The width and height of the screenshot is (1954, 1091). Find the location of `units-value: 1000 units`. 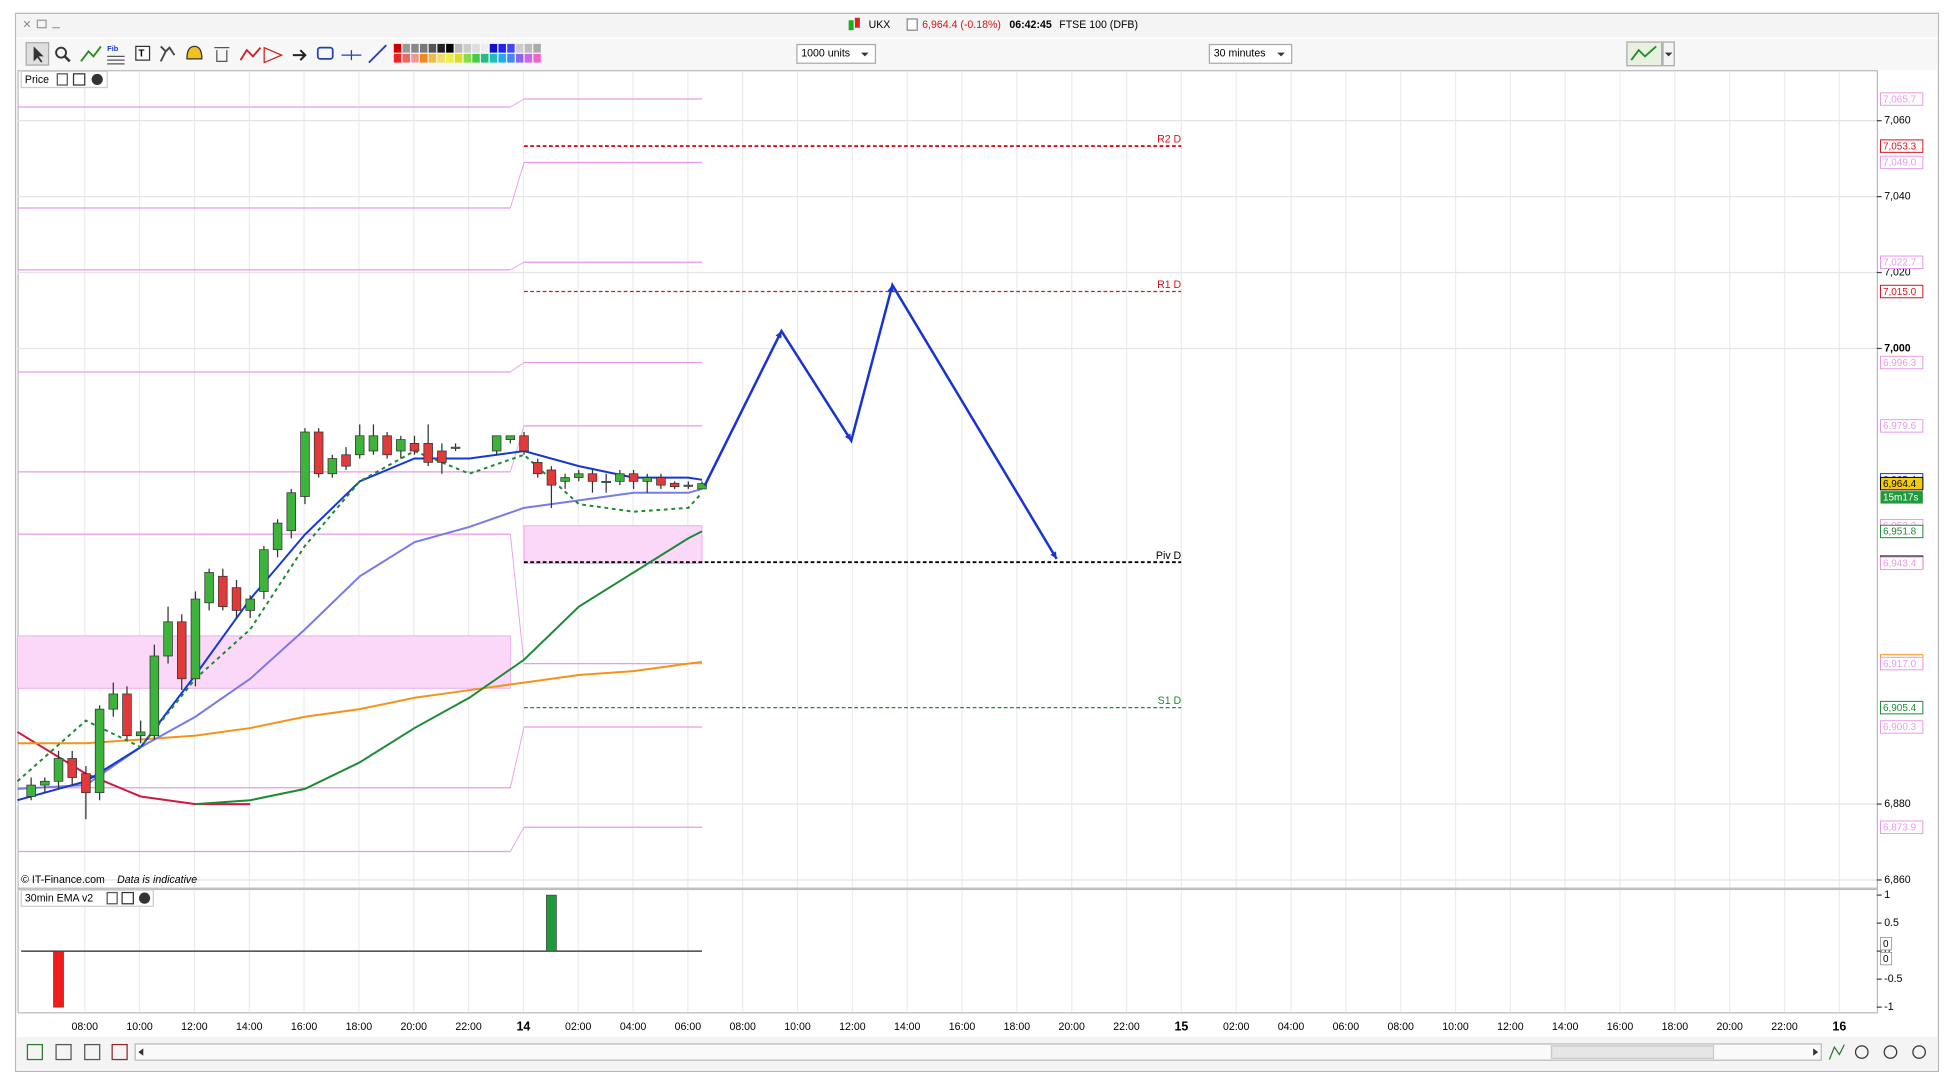

units-value: 1000 units is located at coordinates (825, 54).